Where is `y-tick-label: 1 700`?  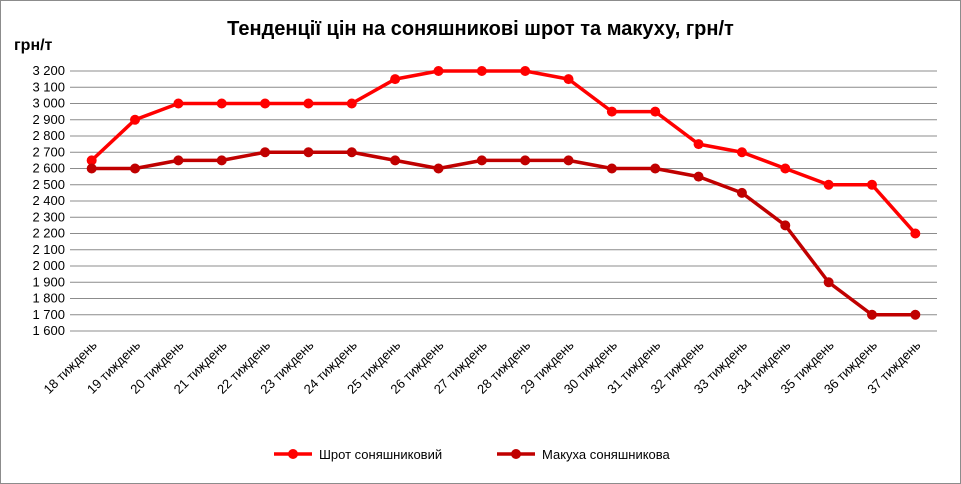 y-tick-label: 1 700 is located at coordinates (48, 314).